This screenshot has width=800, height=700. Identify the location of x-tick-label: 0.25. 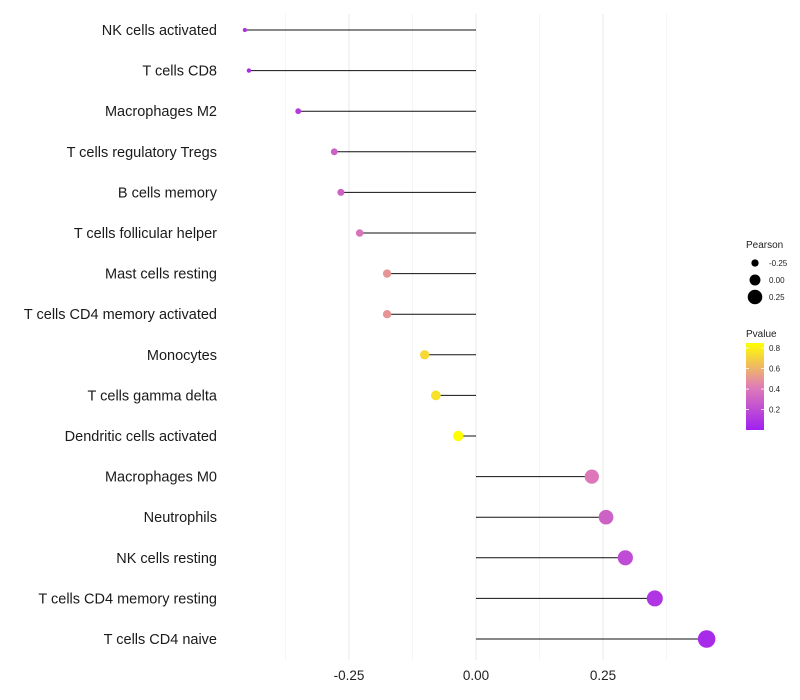
(603, 675).